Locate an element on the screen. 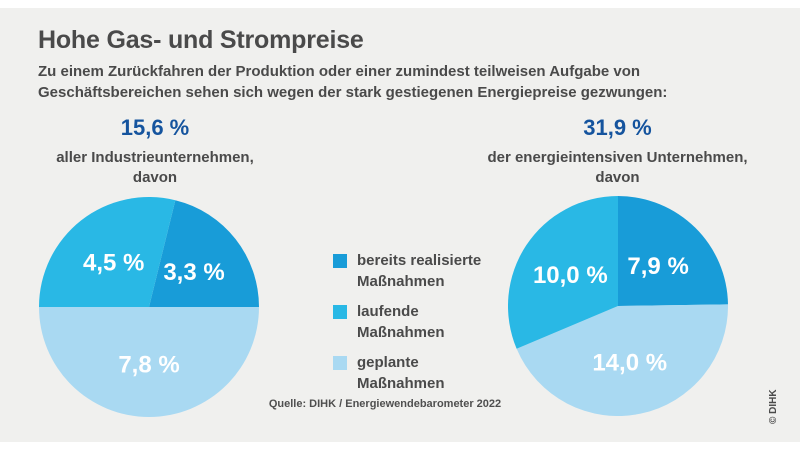  pie-chart-industry: 3,3 % 7,8 % 4,5 % is located at coordinates (149, 307).